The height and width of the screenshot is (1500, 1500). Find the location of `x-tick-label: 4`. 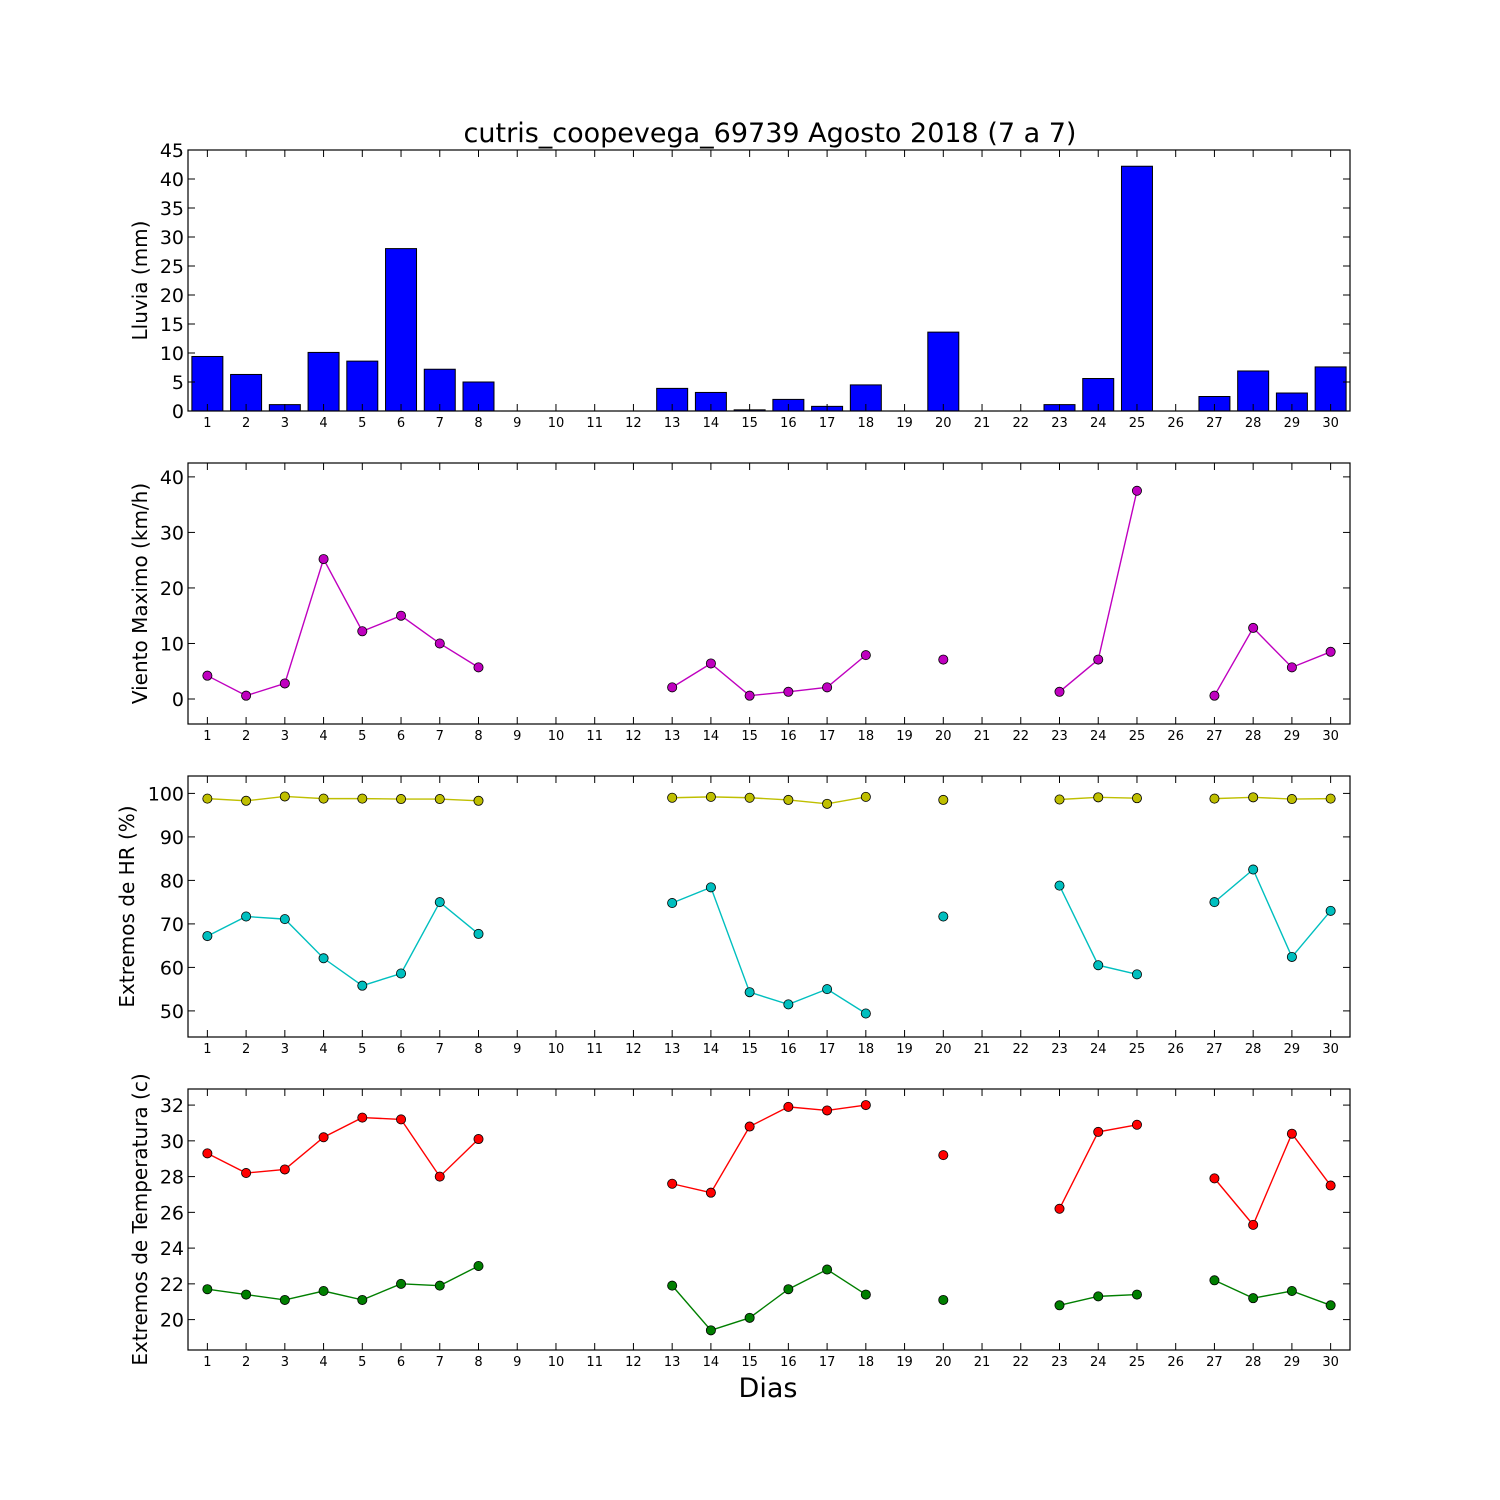

x-tick-label: 4 is located at coordinates (323, 1362).